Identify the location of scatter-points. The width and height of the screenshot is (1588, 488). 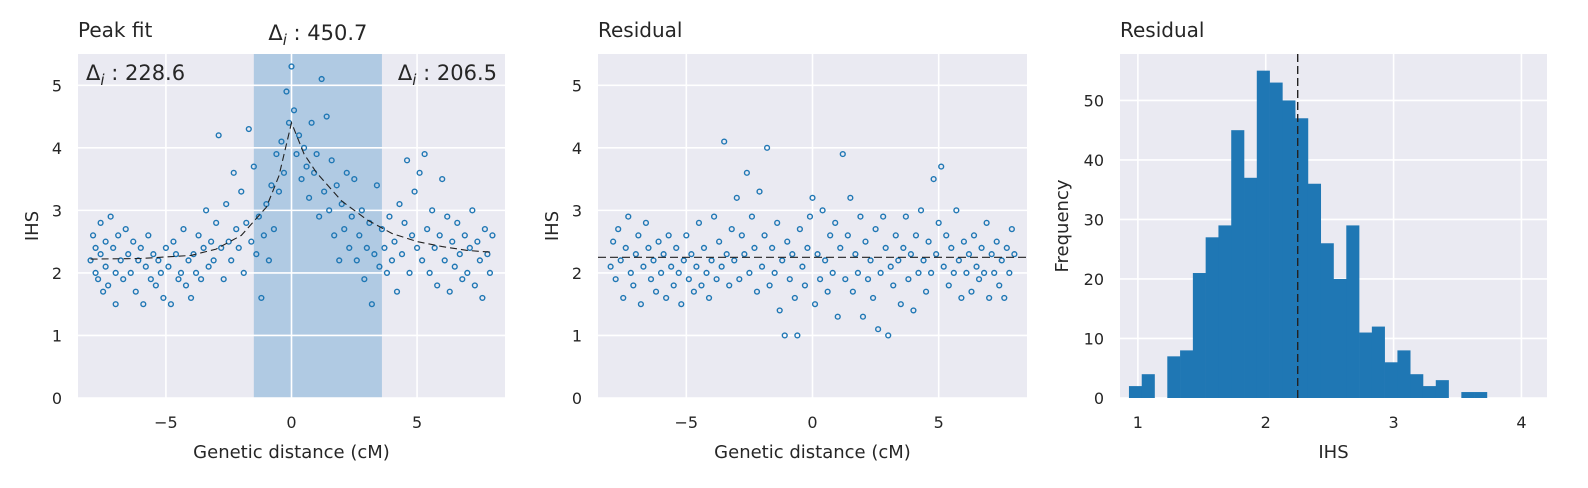
(812, 238).